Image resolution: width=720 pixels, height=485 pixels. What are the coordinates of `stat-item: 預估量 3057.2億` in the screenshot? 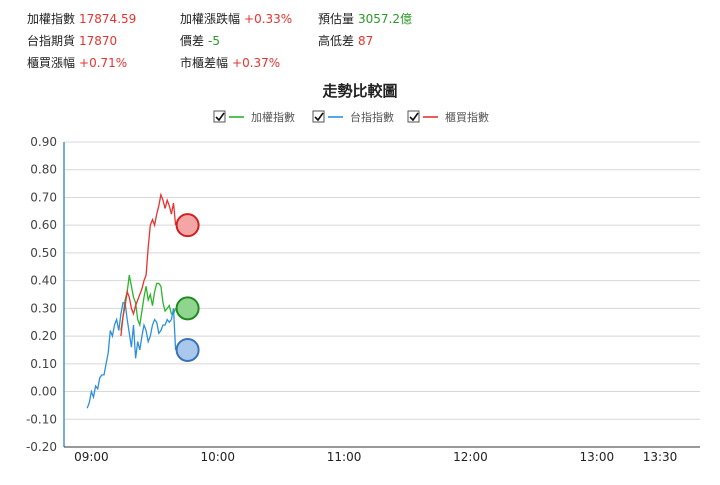 It's located at (365, 18).